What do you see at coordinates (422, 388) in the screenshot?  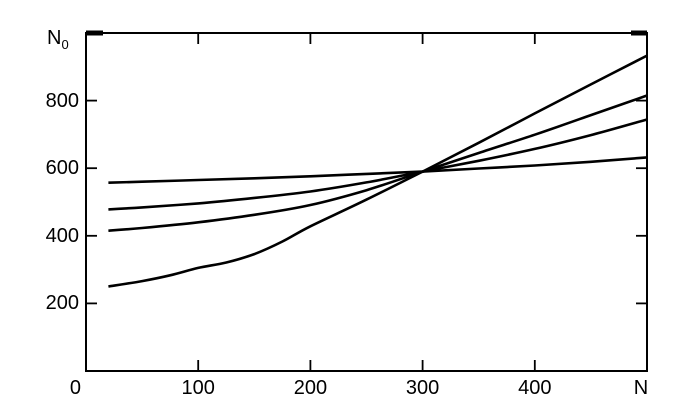 I see `x-tick-label: 300` at bounding box center [422, 388].